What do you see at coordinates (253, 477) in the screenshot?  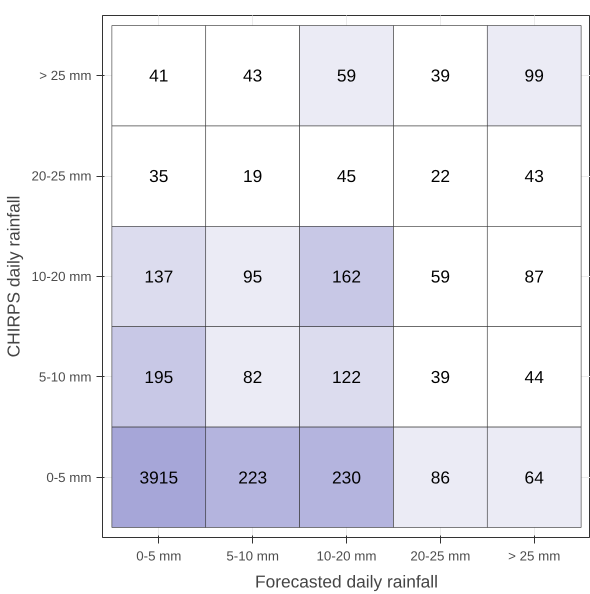 I see `data-label: 223` at bounding box center [253, 477].